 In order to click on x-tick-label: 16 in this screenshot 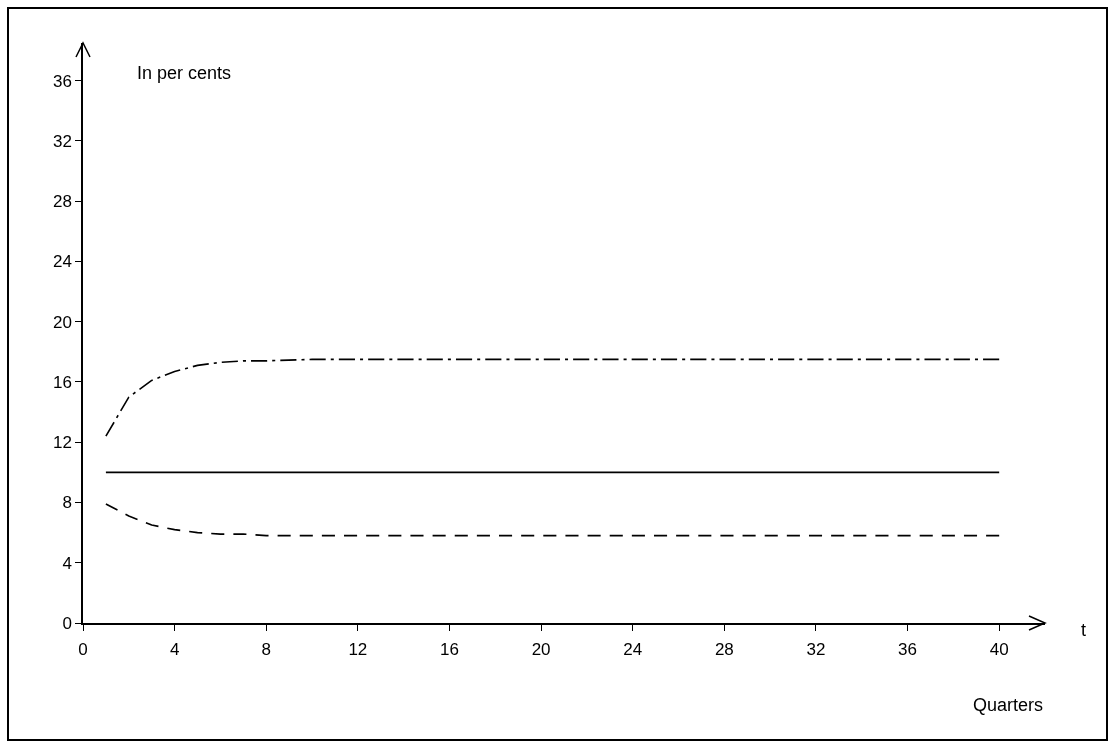, I will do `click(449, 650)`.